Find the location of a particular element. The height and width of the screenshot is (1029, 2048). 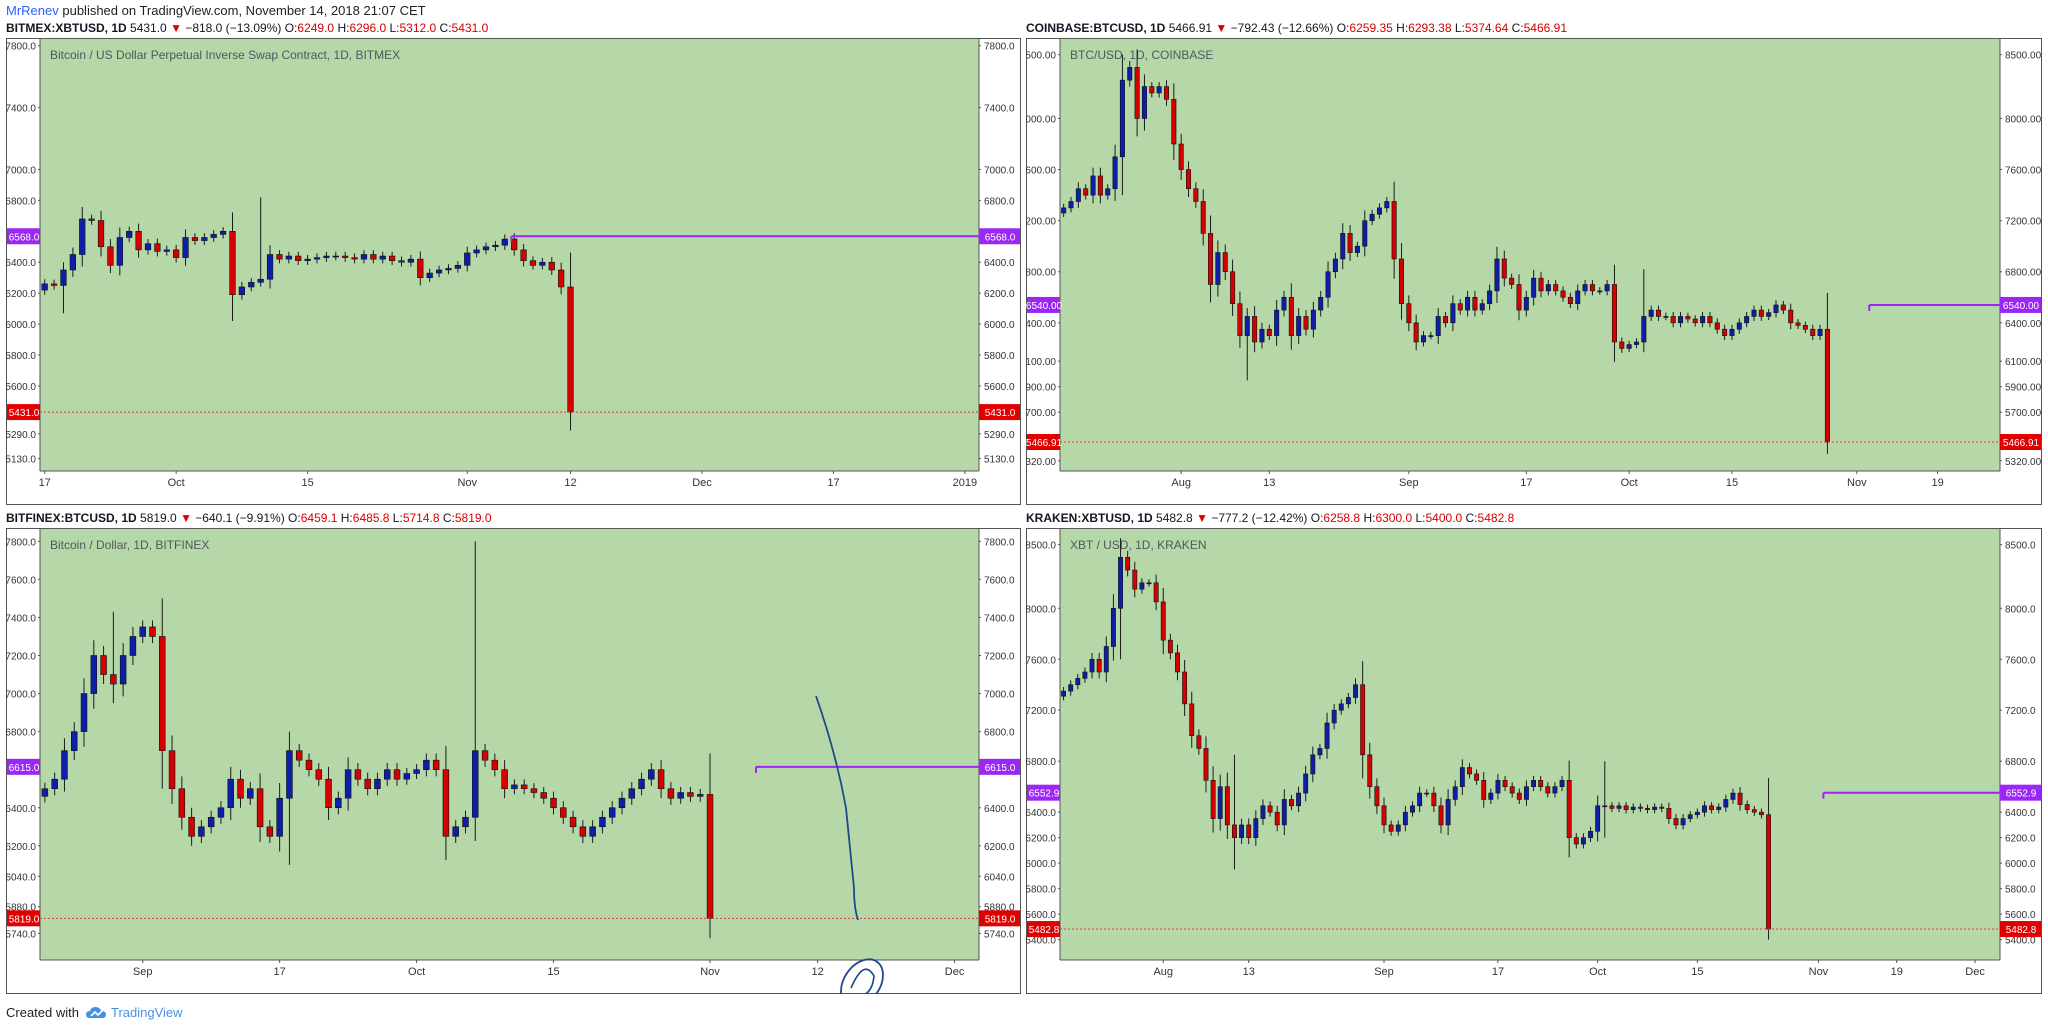

footer: Created with TradingView is located at coordinates (94, 1012).